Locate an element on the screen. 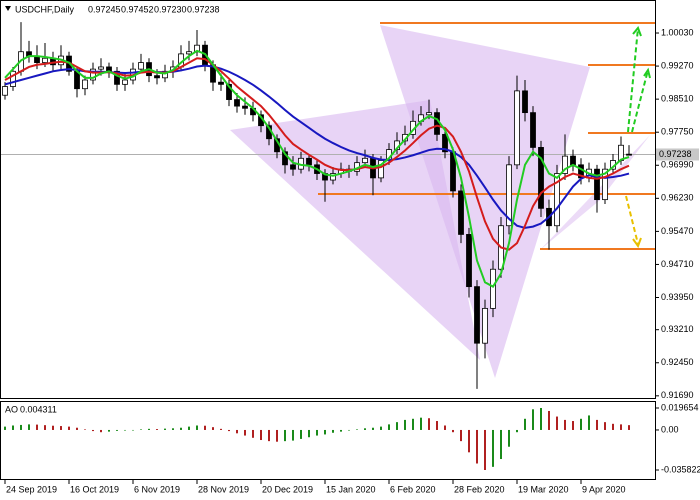  x-tick-label: 28 Nov 2019 is located at coordinates (223, 489).